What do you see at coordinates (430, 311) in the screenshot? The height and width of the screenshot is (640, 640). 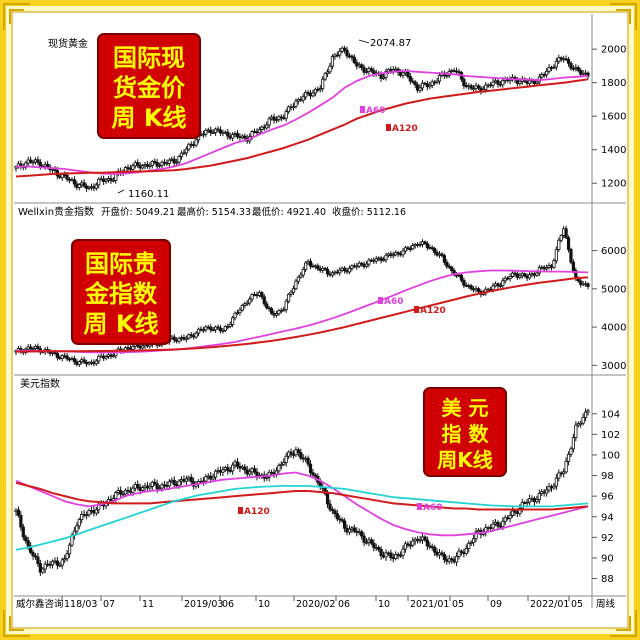 I see `ma120-tag: A120` at bounding box center [430, 311].